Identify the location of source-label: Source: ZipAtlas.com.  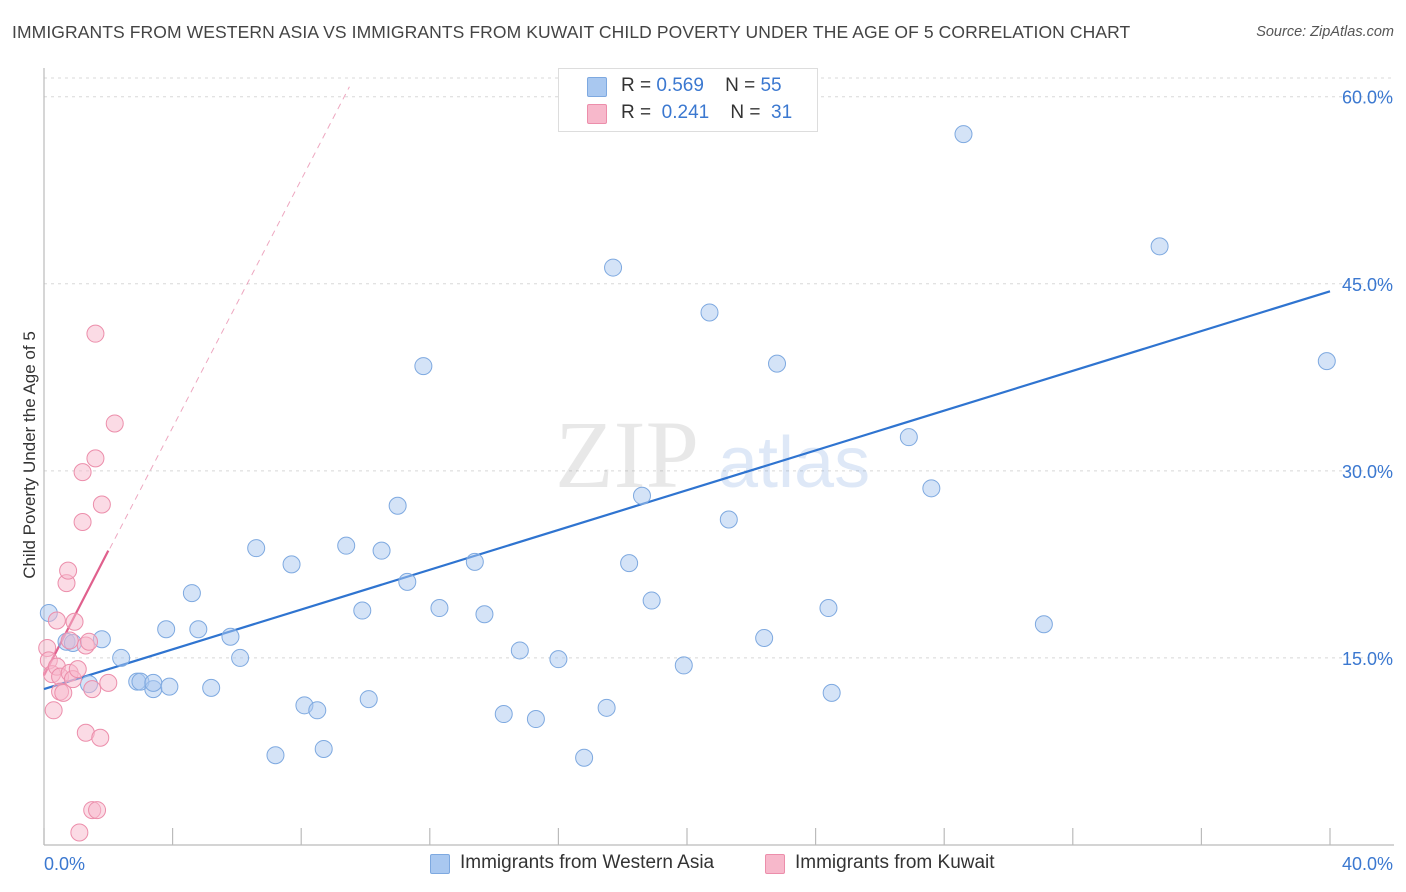
(1325, 32).